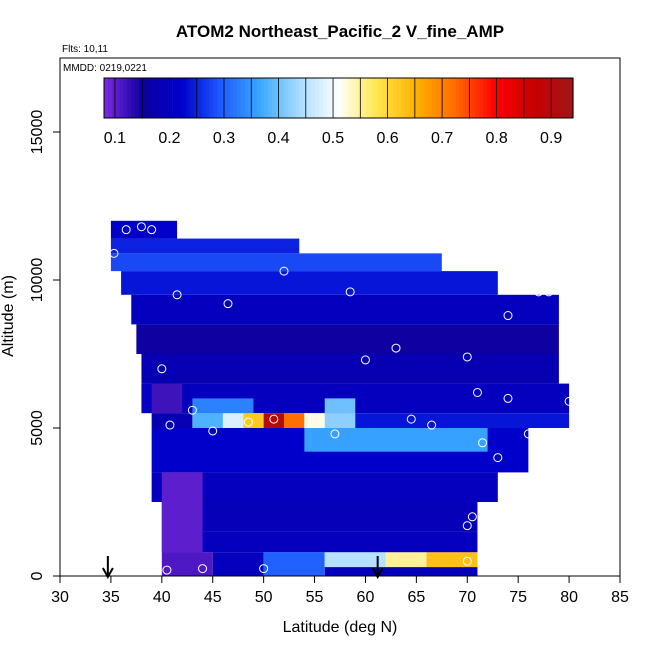  Describe the element at coordinates (8, 316) in the screenshot. I see `y-axis-label: Altitude (m)` at that location.